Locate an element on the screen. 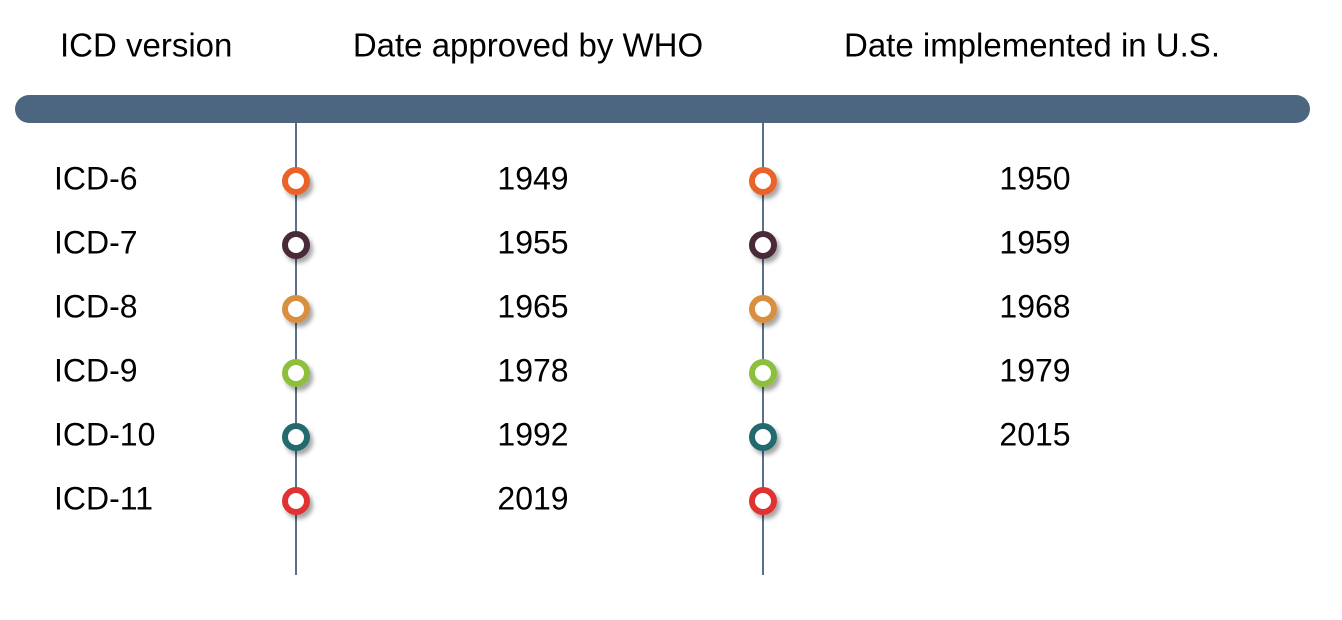  icd-version: ICD-9 is located at coordinates (96, 370).